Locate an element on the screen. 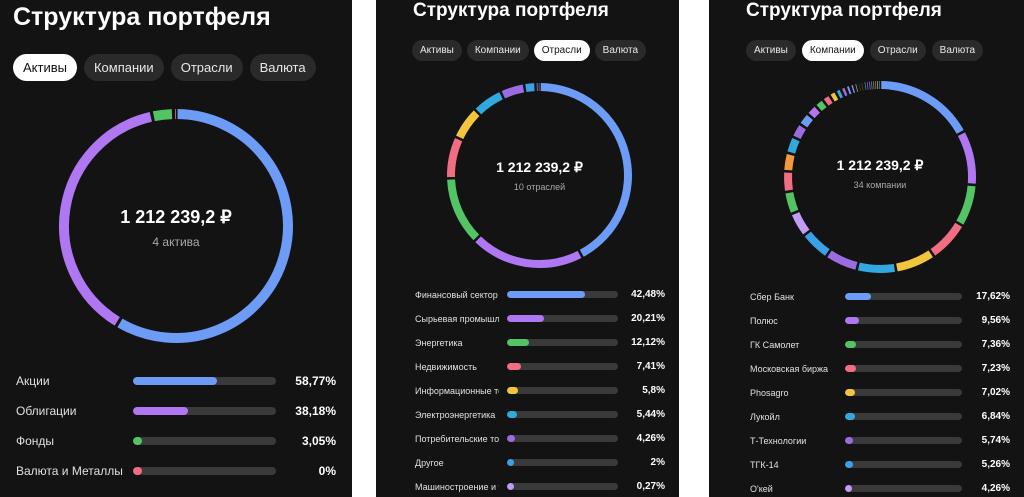 The height and width of the screenshot is (497, 1024). item-label: Сбер Банк is located at coordinates (772, 297).